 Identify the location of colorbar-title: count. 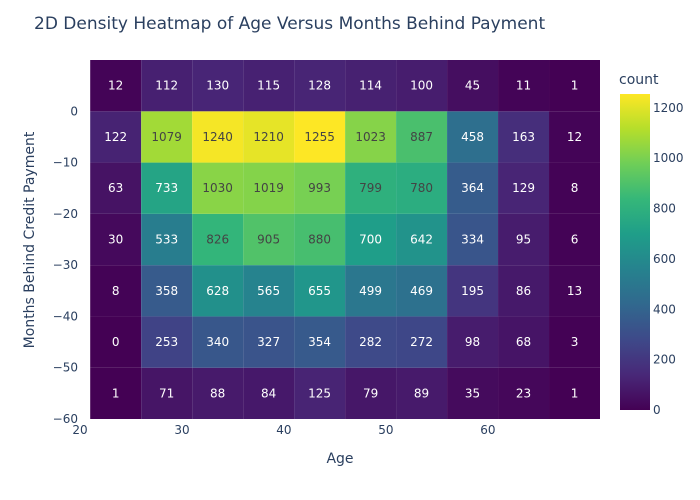
(639, 80).